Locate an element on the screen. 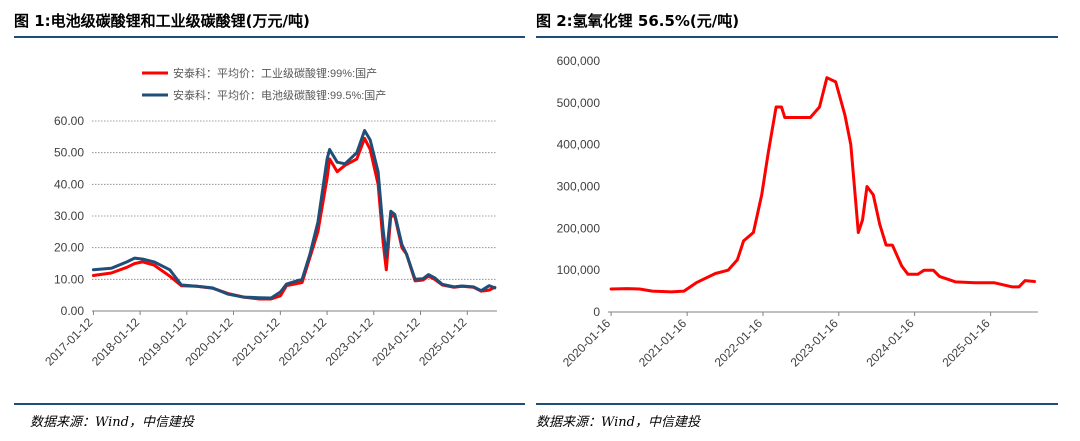 Image resolution: width=1080 pixels, height=441 pixels. legend-label-industrial: 安泰科：平均价：工业级碳酸锂:99%:国产 is located at coordinates (275, 73).